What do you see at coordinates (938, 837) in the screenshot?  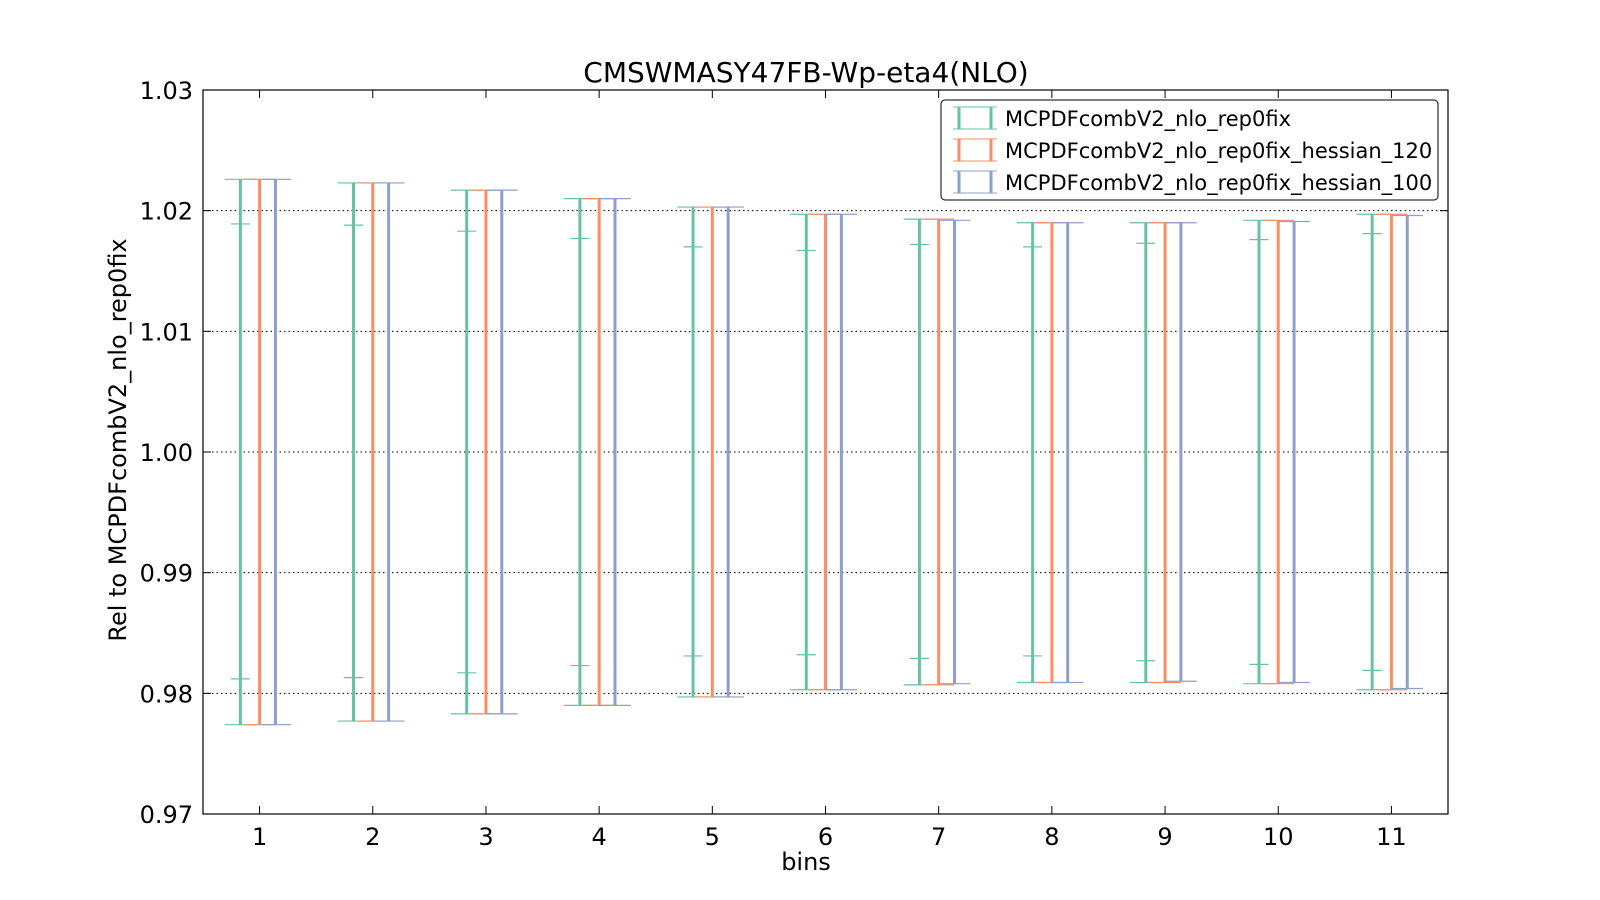 I see `x-tick-label: 7` at bounding box center [938, 837].